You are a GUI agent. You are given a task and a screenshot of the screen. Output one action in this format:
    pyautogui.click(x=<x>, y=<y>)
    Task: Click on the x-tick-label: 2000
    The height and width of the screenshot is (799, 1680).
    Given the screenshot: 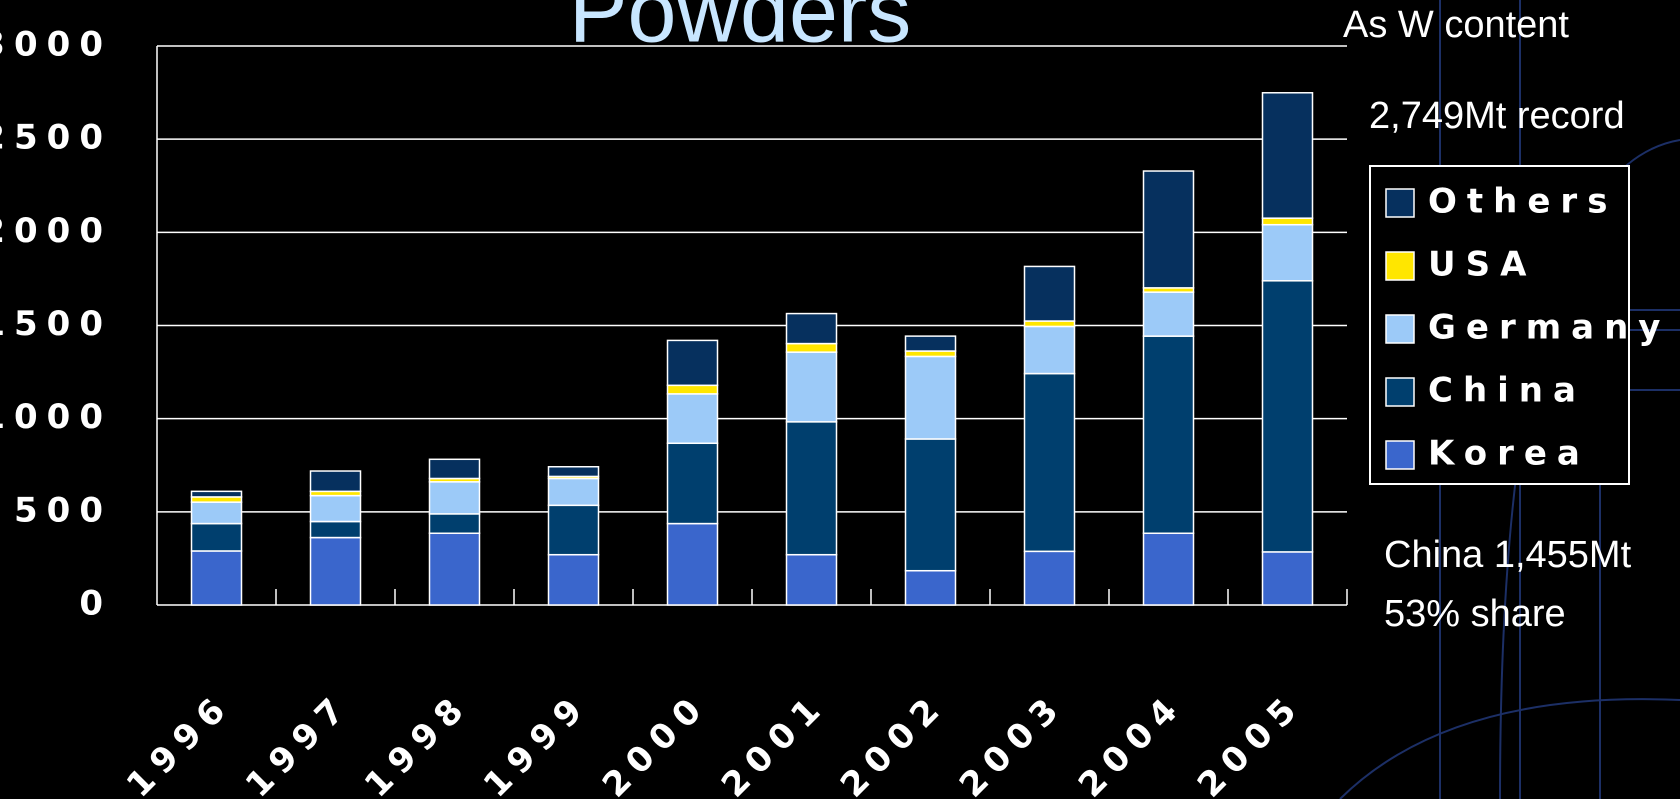 What is the action you would take?
    pyautogui.click(x=655, y=742)
    